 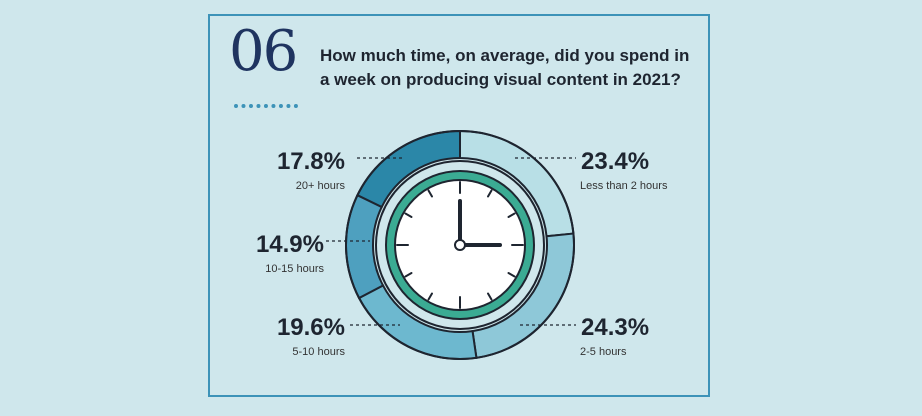 I want to click on pct-label-10-15: 14.9%, so click(x=289, y=244).